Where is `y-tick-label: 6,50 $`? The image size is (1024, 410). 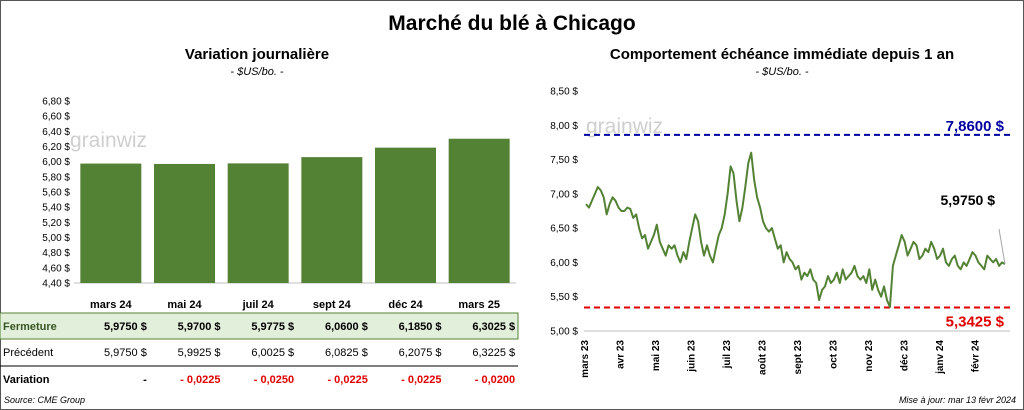
y-tick-label: 6,50 $ is located at coordinates (564, 229).